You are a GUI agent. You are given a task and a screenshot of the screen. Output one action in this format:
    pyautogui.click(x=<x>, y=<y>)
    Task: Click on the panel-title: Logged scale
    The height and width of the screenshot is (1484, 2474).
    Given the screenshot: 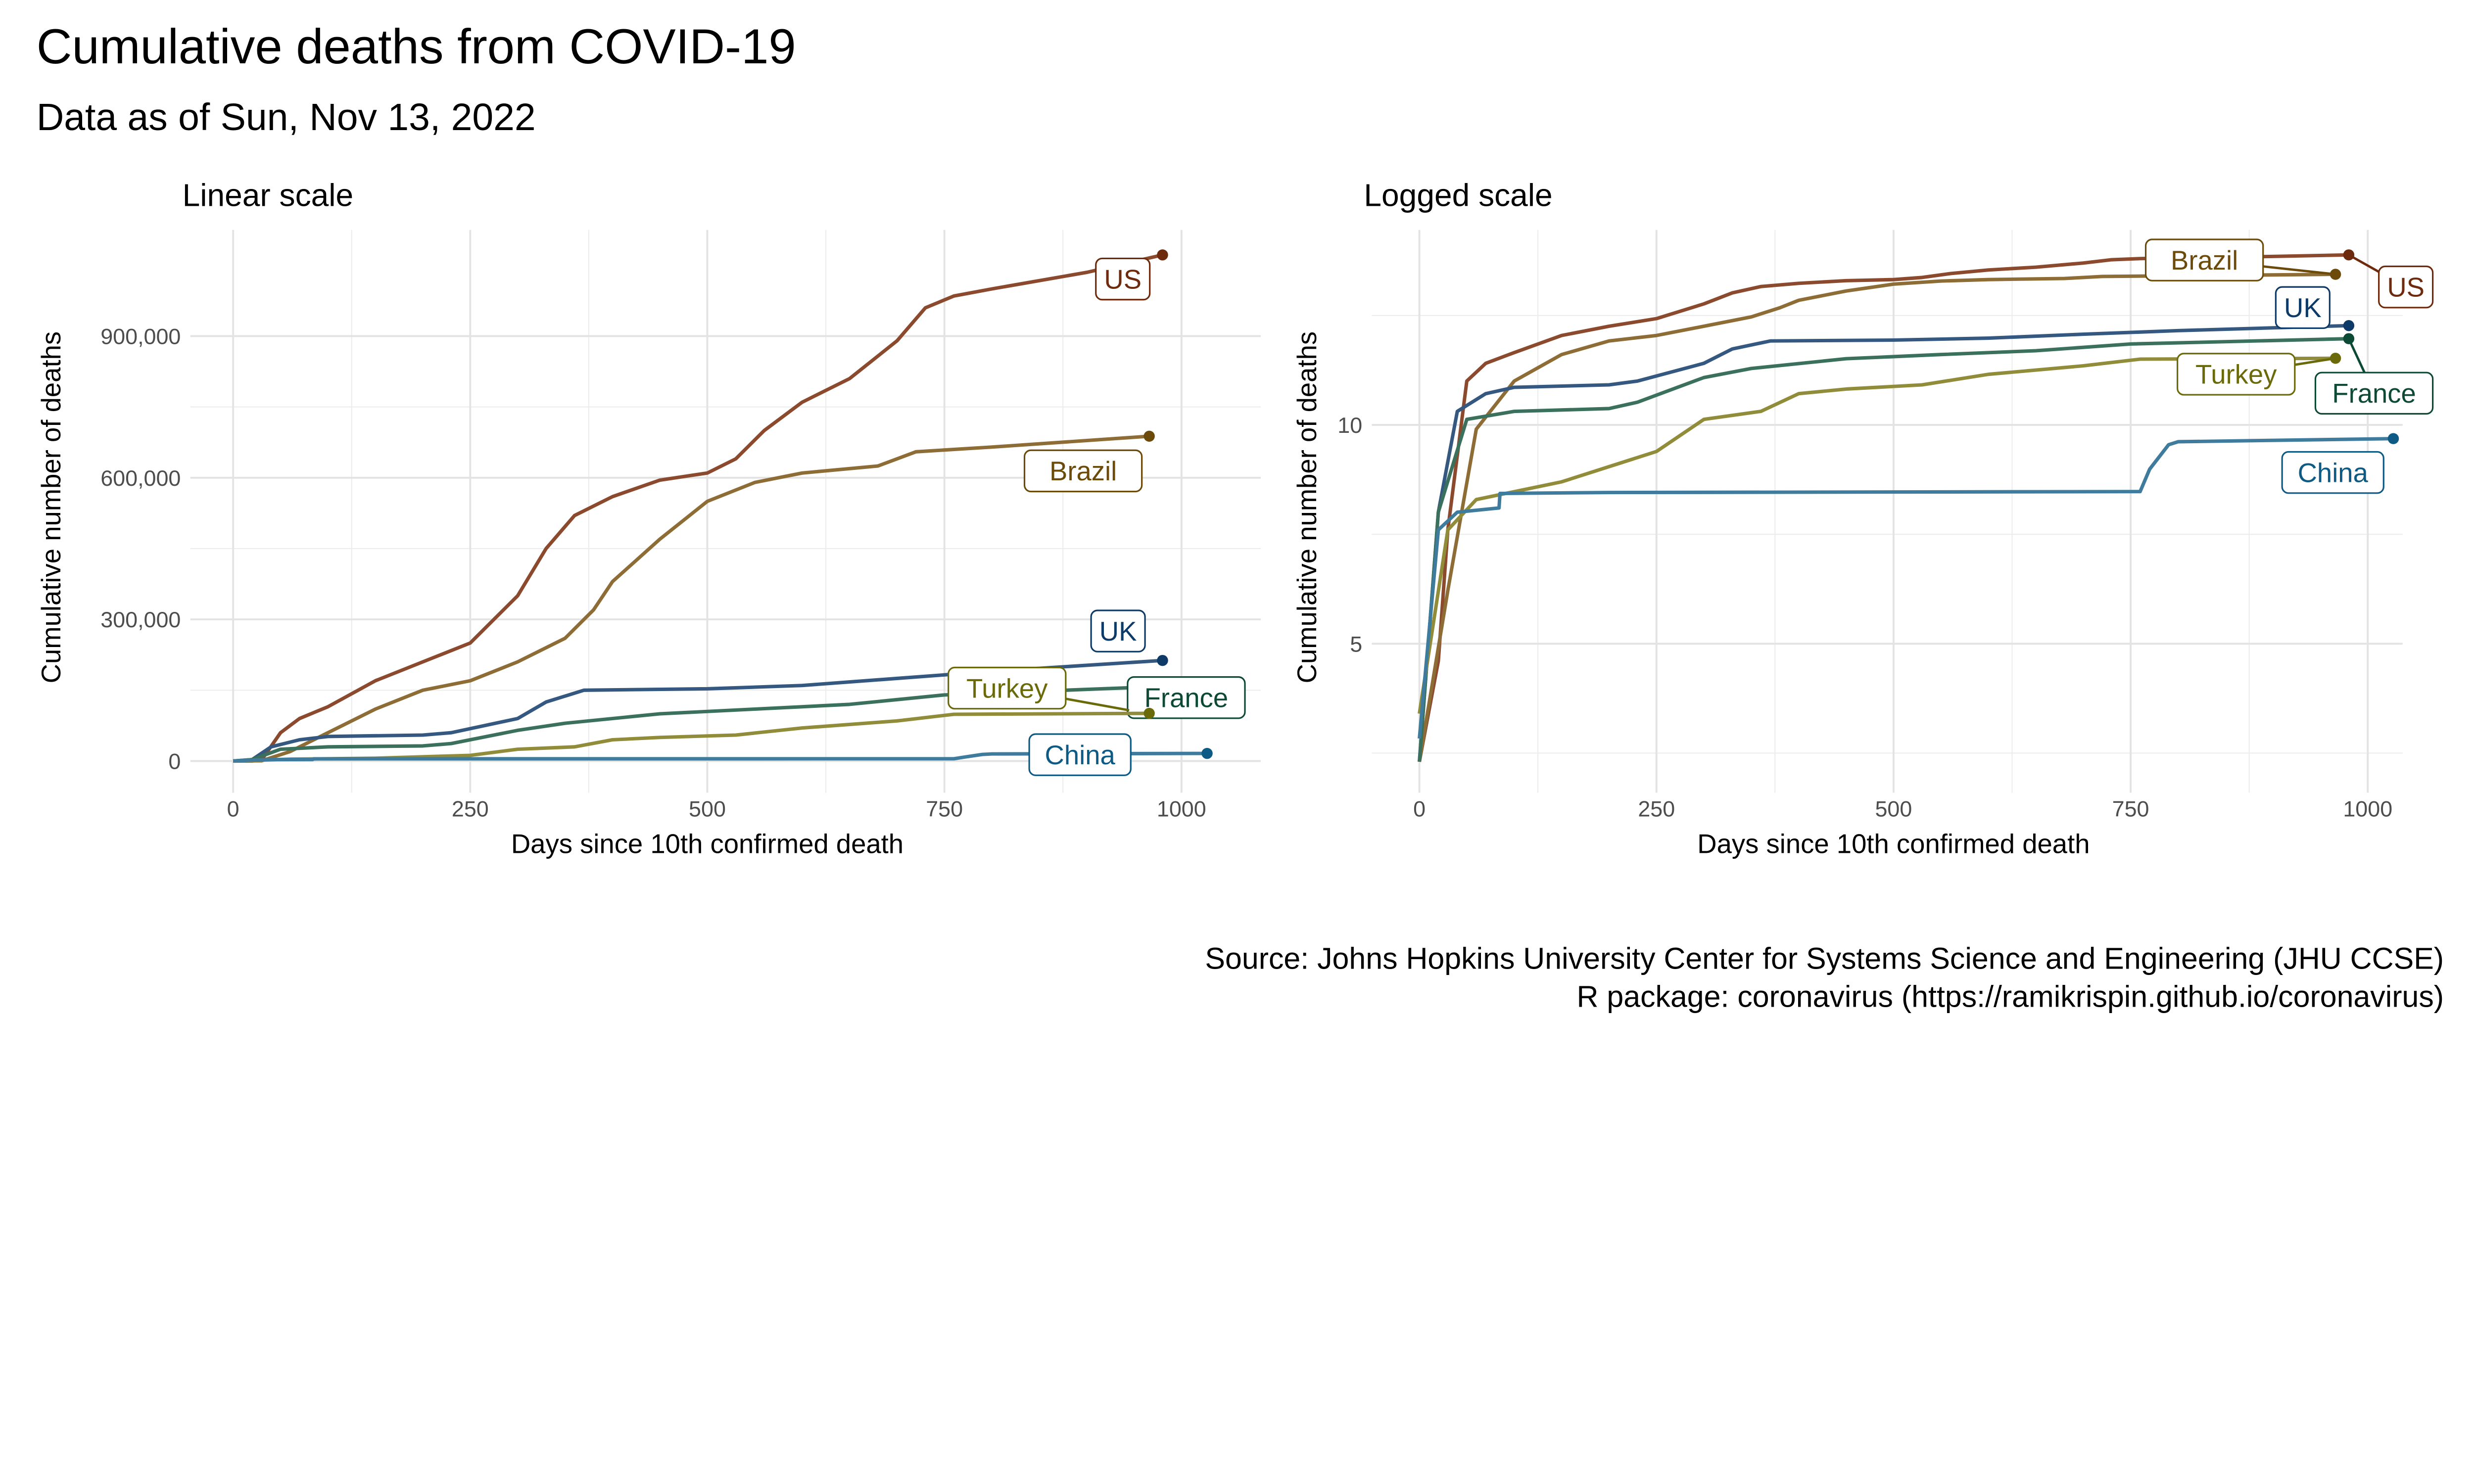 What is the action you would take?
    pyautogui.click(x=1458, y=195)
    